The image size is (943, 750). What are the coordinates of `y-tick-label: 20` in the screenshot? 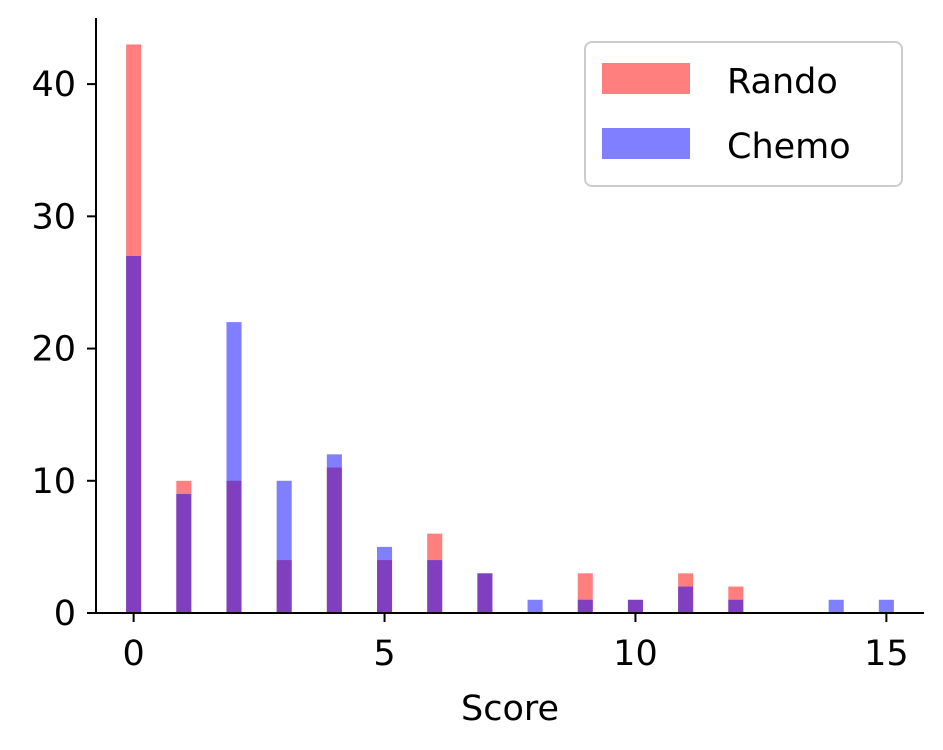 It's located at (53, 350).